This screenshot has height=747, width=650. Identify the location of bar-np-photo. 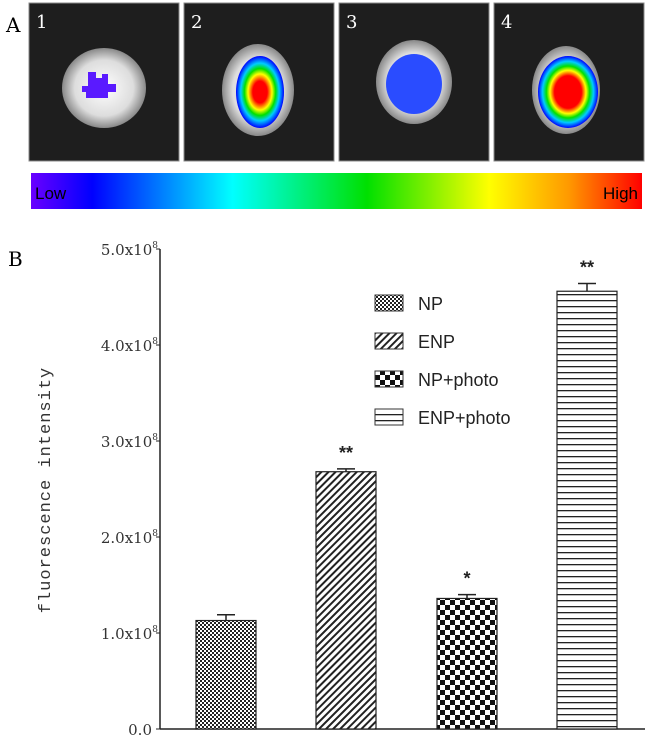
(467, 663).